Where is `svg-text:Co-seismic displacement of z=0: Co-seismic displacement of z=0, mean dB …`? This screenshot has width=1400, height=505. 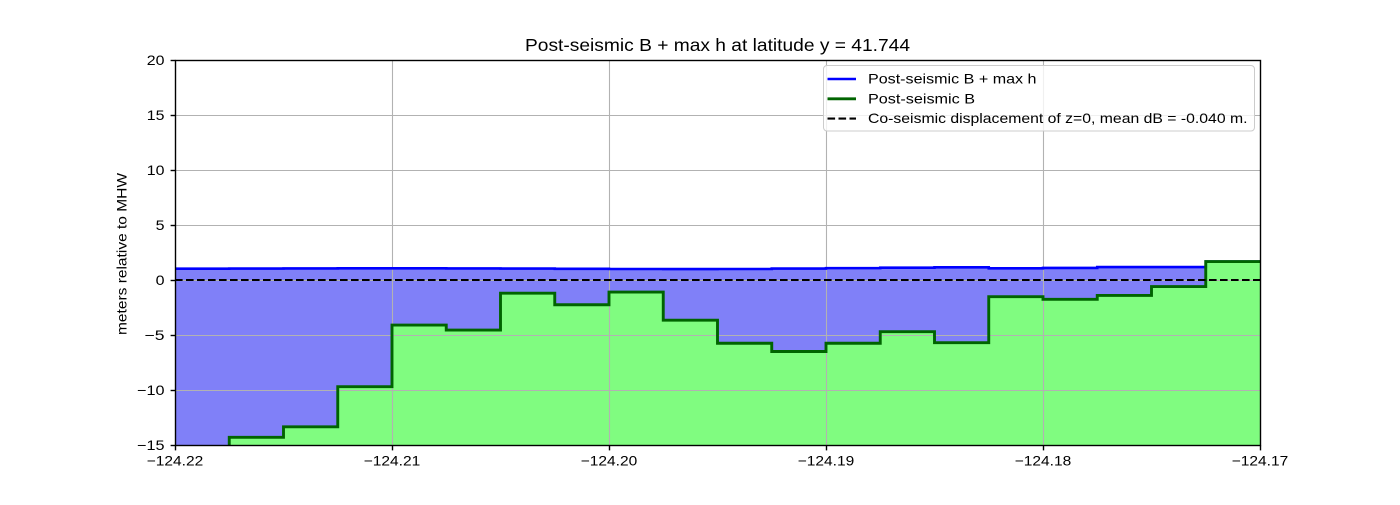
svg-text:Co-seismic displacement of z=0: Co-seismic displacement of z=0, mean dB … is located at coordinates (1058, 118).